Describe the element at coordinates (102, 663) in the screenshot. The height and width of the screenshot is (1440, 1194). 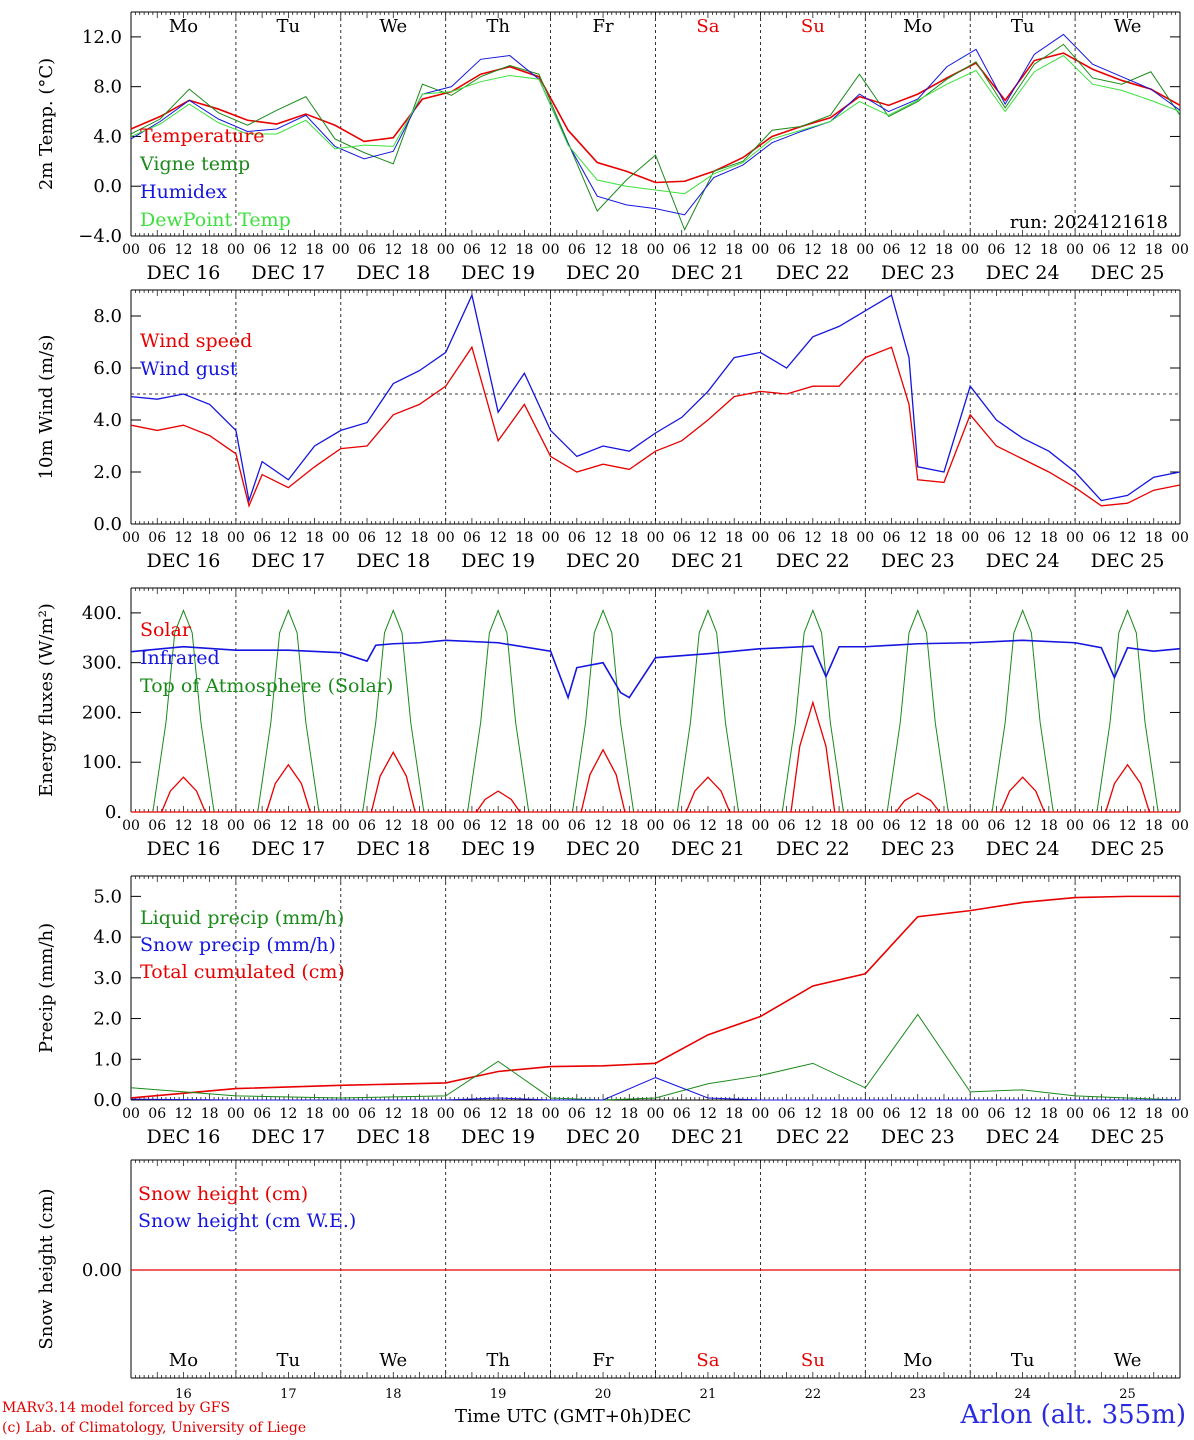
I see `y-tick-label: 300.` at that location.